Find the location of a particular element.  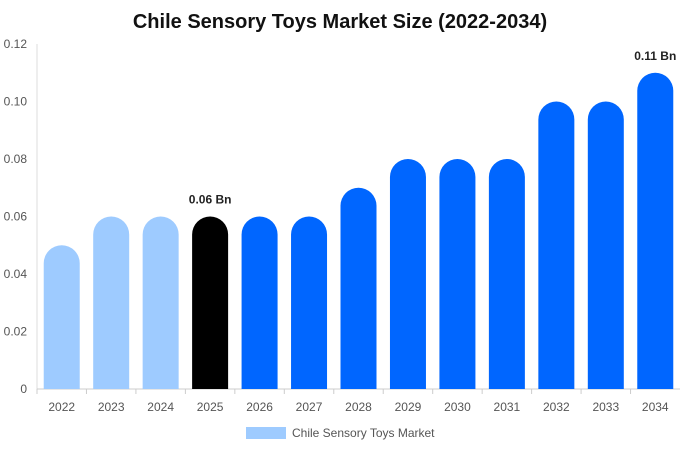

x-tick-label: 2023 is located at coordinates (111, 407).